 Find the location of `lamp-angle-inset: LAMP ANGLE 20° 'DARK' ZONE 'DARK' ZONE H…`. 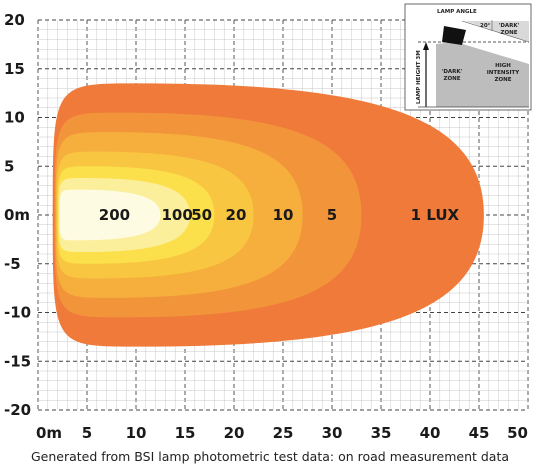

lamp-angle-inset: LAMP ANGLE 20° 'DARK' ZONE 'DARK' ZONE H… is located at coordinates (468, 57).